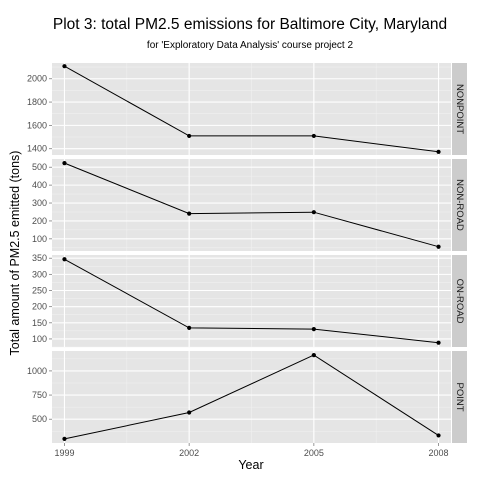 The width and height of the screenshot is (480, 480). I want to click on x-axis-label: Year, so click(250, 465).